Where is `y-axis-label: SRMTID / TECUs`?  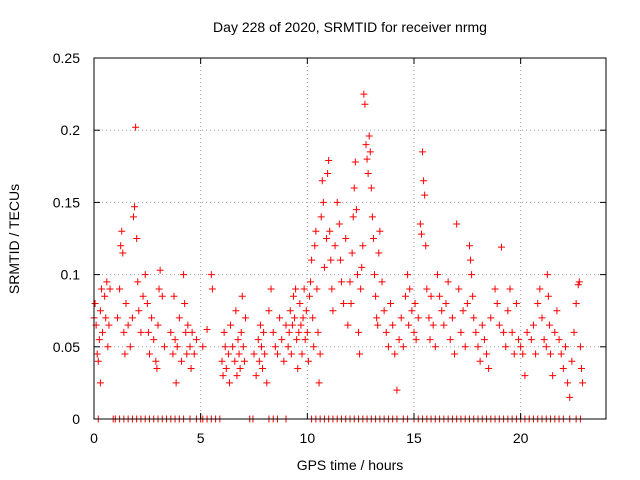
y-axis-label: SRMTID / TECUs is located at coordinates (14, 239).